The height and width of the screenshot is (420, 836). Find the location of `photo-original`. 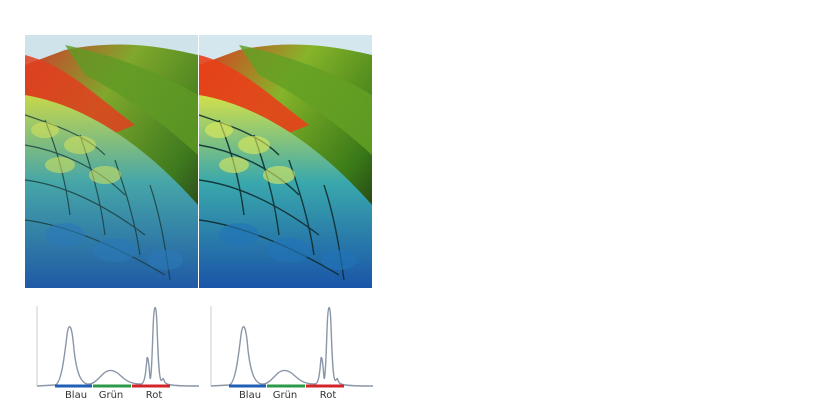

photo-original is located at coordinates (111, 161).